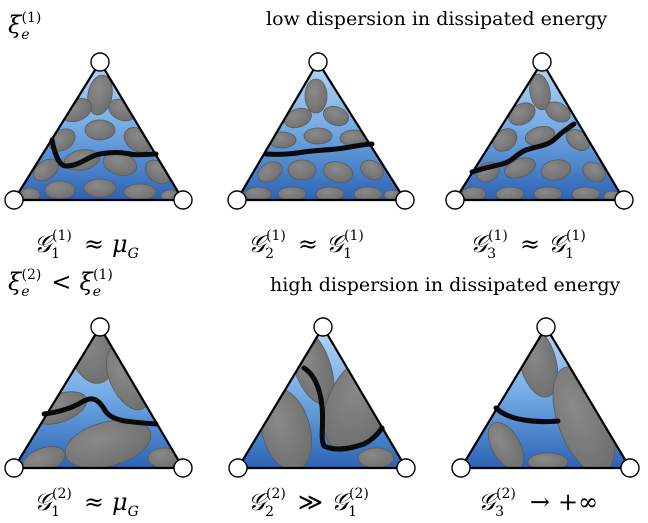 Image resolution: width=648 pixels, height=523 pixels. What do you see at coordinates (24, 26) in the screenshot?
I see `xi-label-row1: ξe(1)` at bounding box center [24, 26].